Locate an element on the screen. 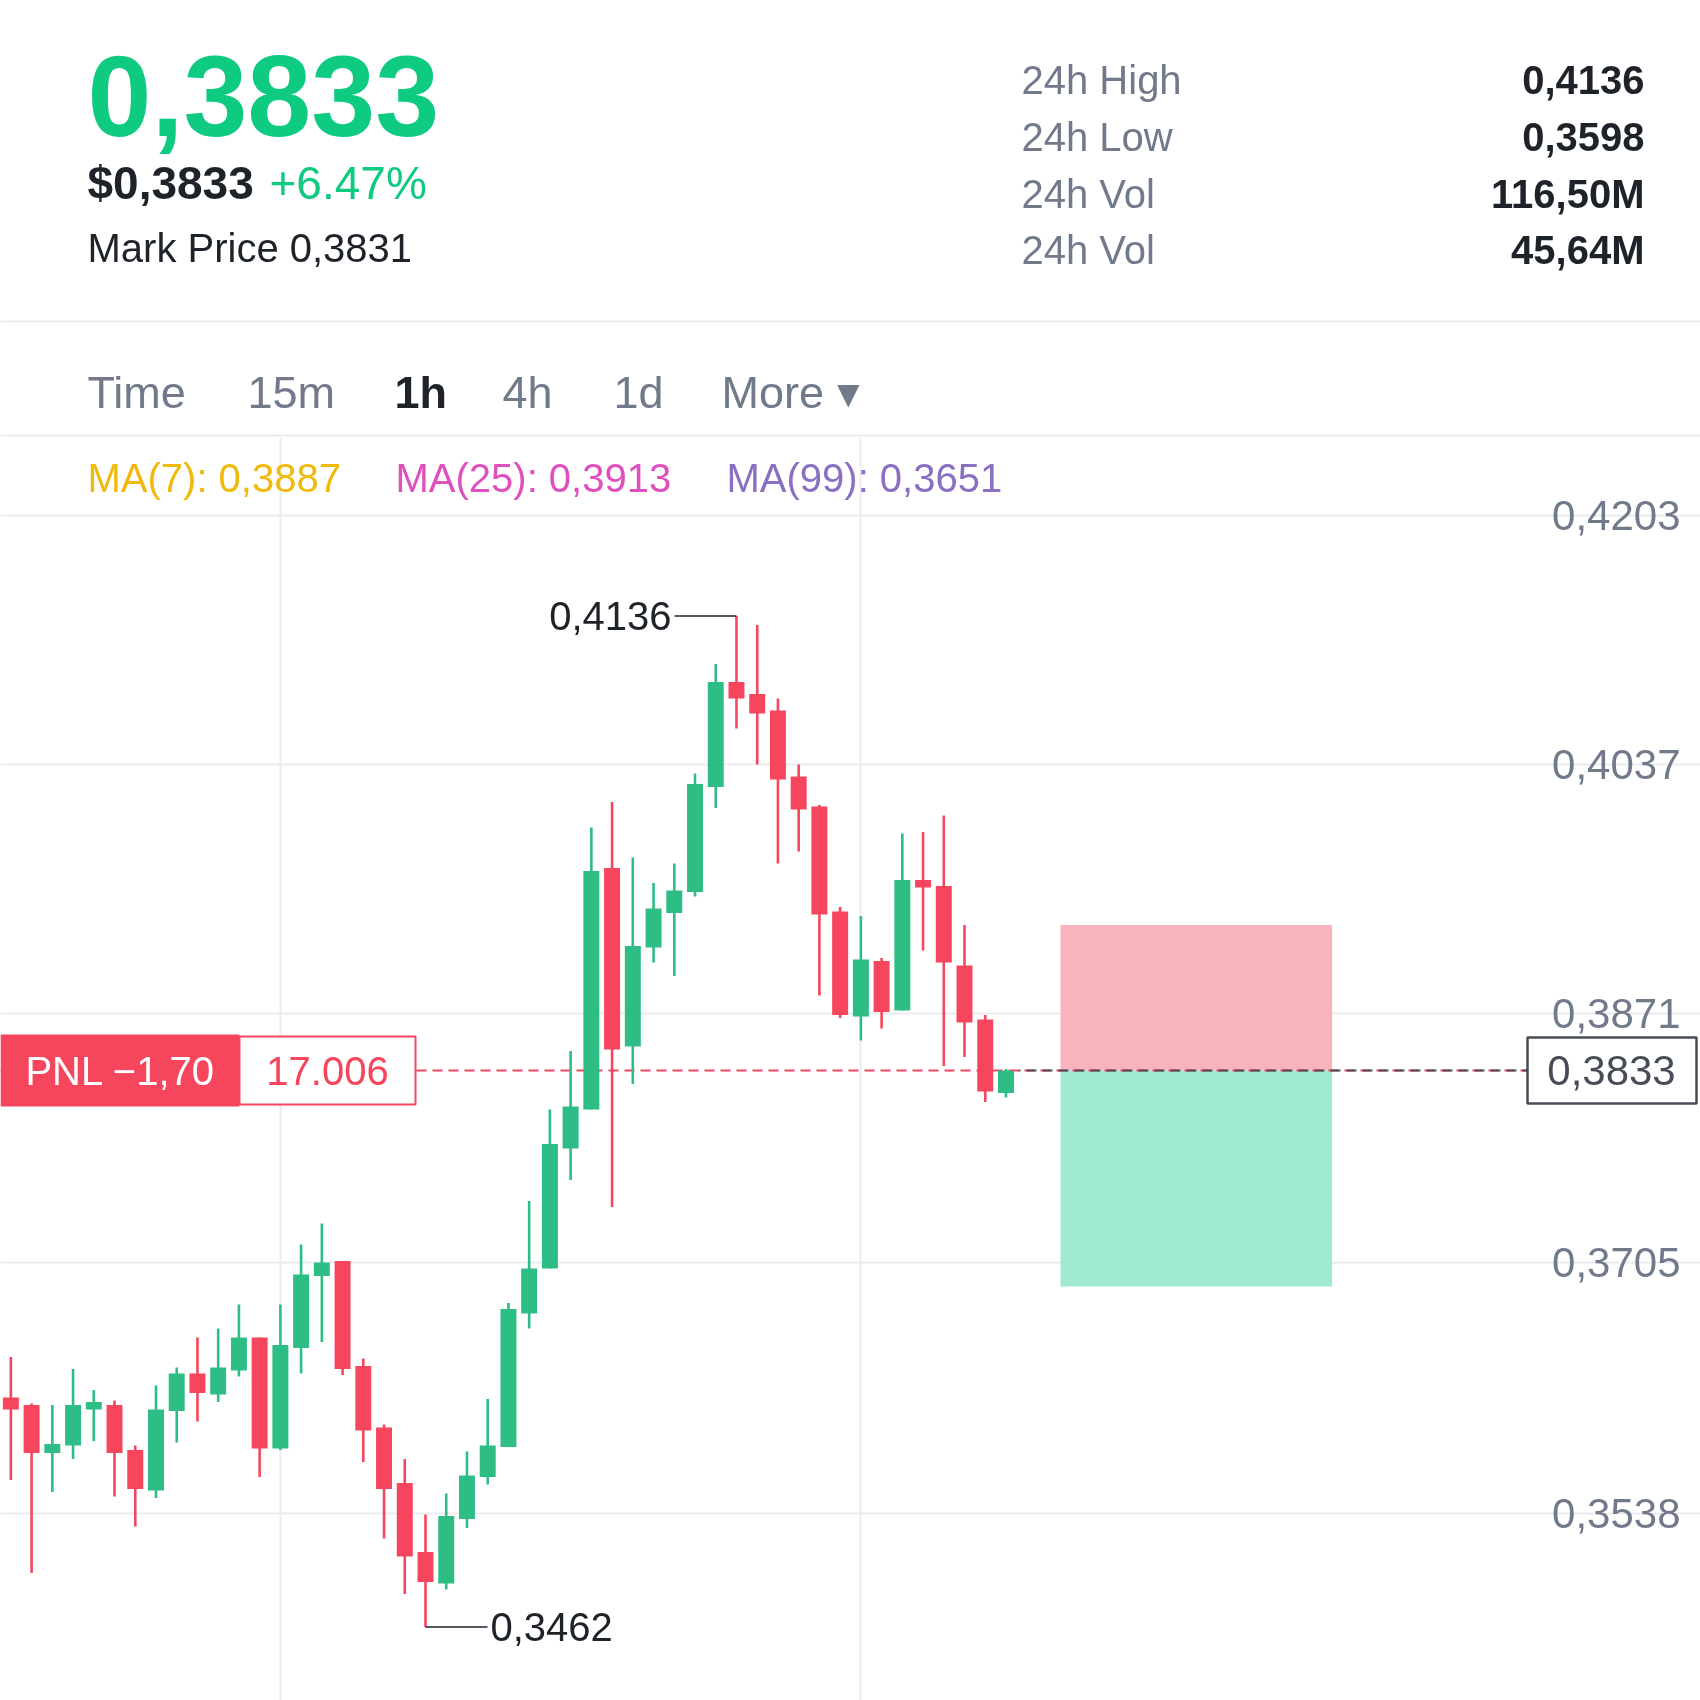 This screenshot has height=1700, width=1700. text: 24h High is located at coordinates (1101, 79).